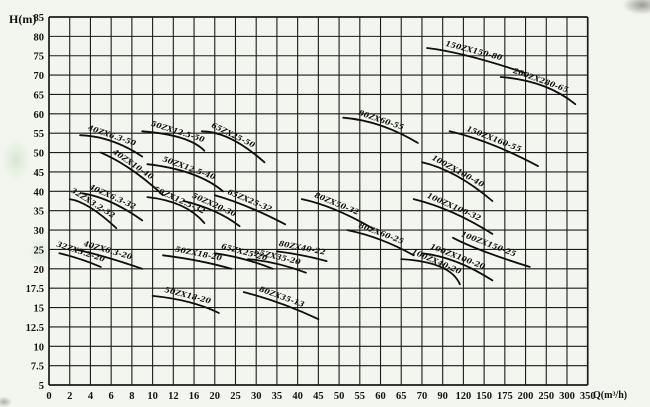 Image resolution: width=650 pixels, height=407 pixels. What do you see at coordinates (297, 396) in the screenshot?
I see `x-tick-label: 40` at bounding box center [297, 396].